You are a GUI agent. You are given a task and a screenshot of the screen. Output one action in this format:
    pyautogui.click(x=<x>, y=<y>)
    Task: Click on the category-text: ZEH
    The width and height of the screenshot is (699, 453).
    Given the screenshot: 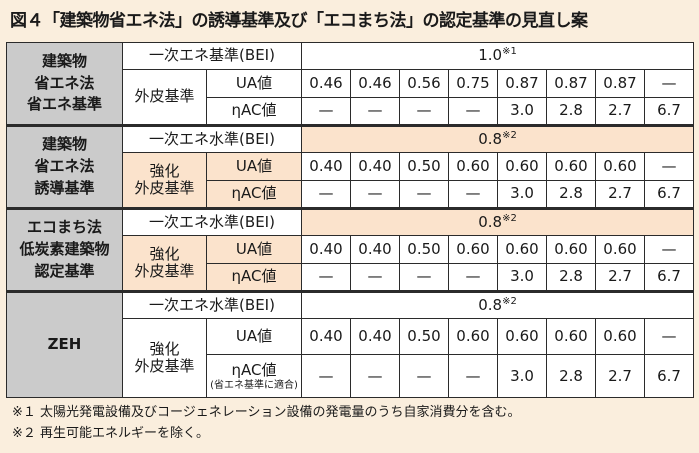 What is the action you would take?
    pyautogui.click(x=64, y=344)
    